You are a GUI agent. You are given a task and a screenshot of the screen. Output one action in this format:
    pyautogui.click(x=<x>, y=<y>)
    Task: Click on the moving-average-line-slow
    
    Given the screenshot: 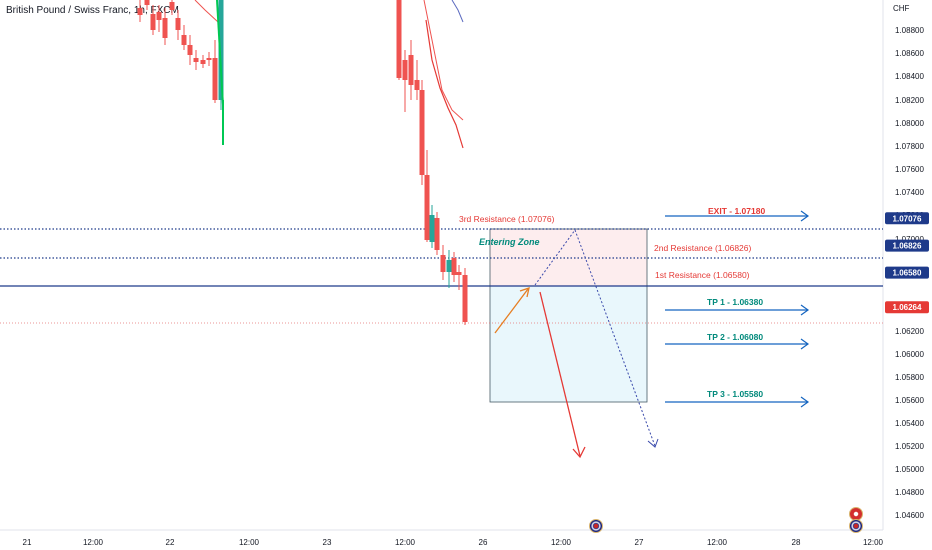 What is the action you would take?
    pyautogui.click(x=444, y=84)
    